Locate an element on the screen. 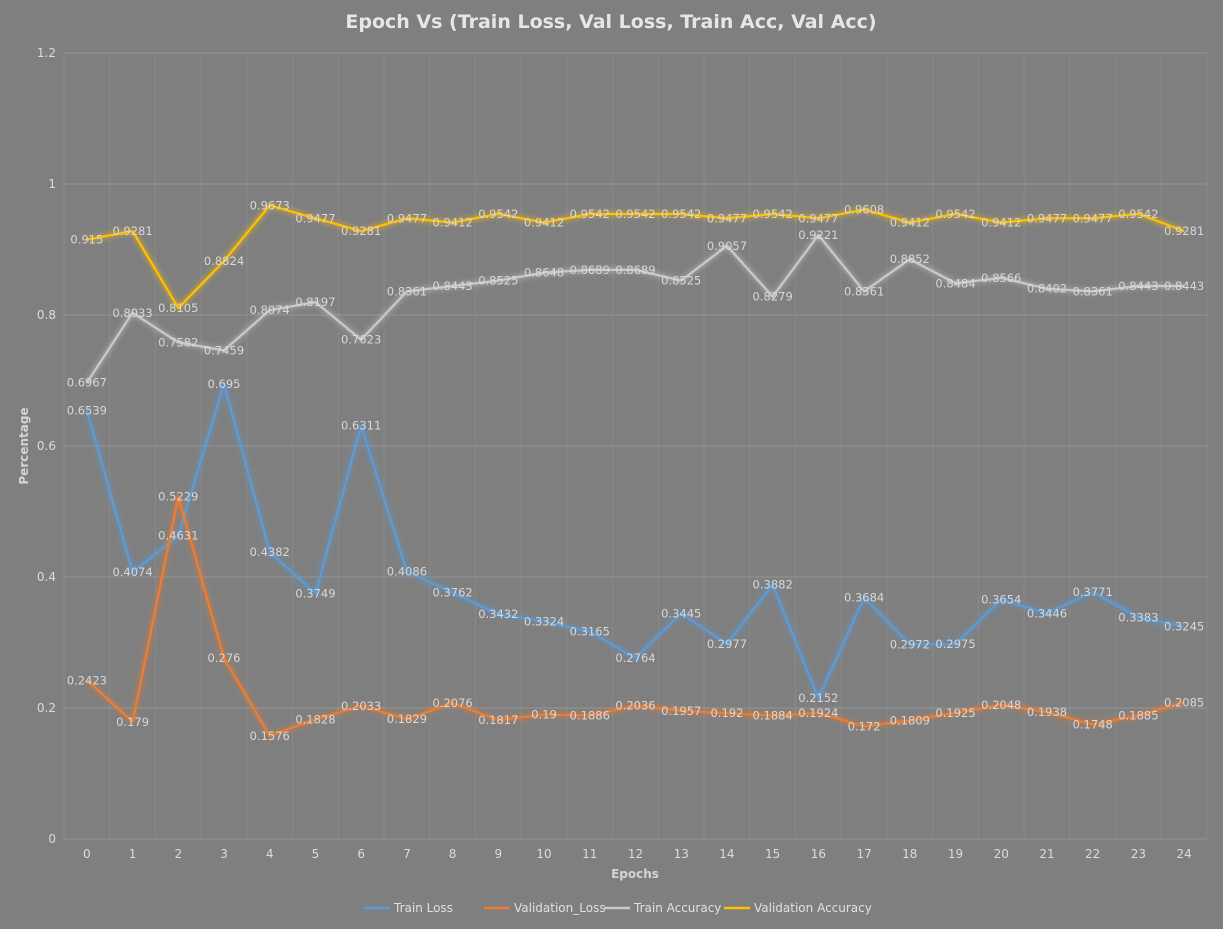 This screenshot has height=929, width=1223. data-label: 0.2048 is located at coordinates (1001, 705).